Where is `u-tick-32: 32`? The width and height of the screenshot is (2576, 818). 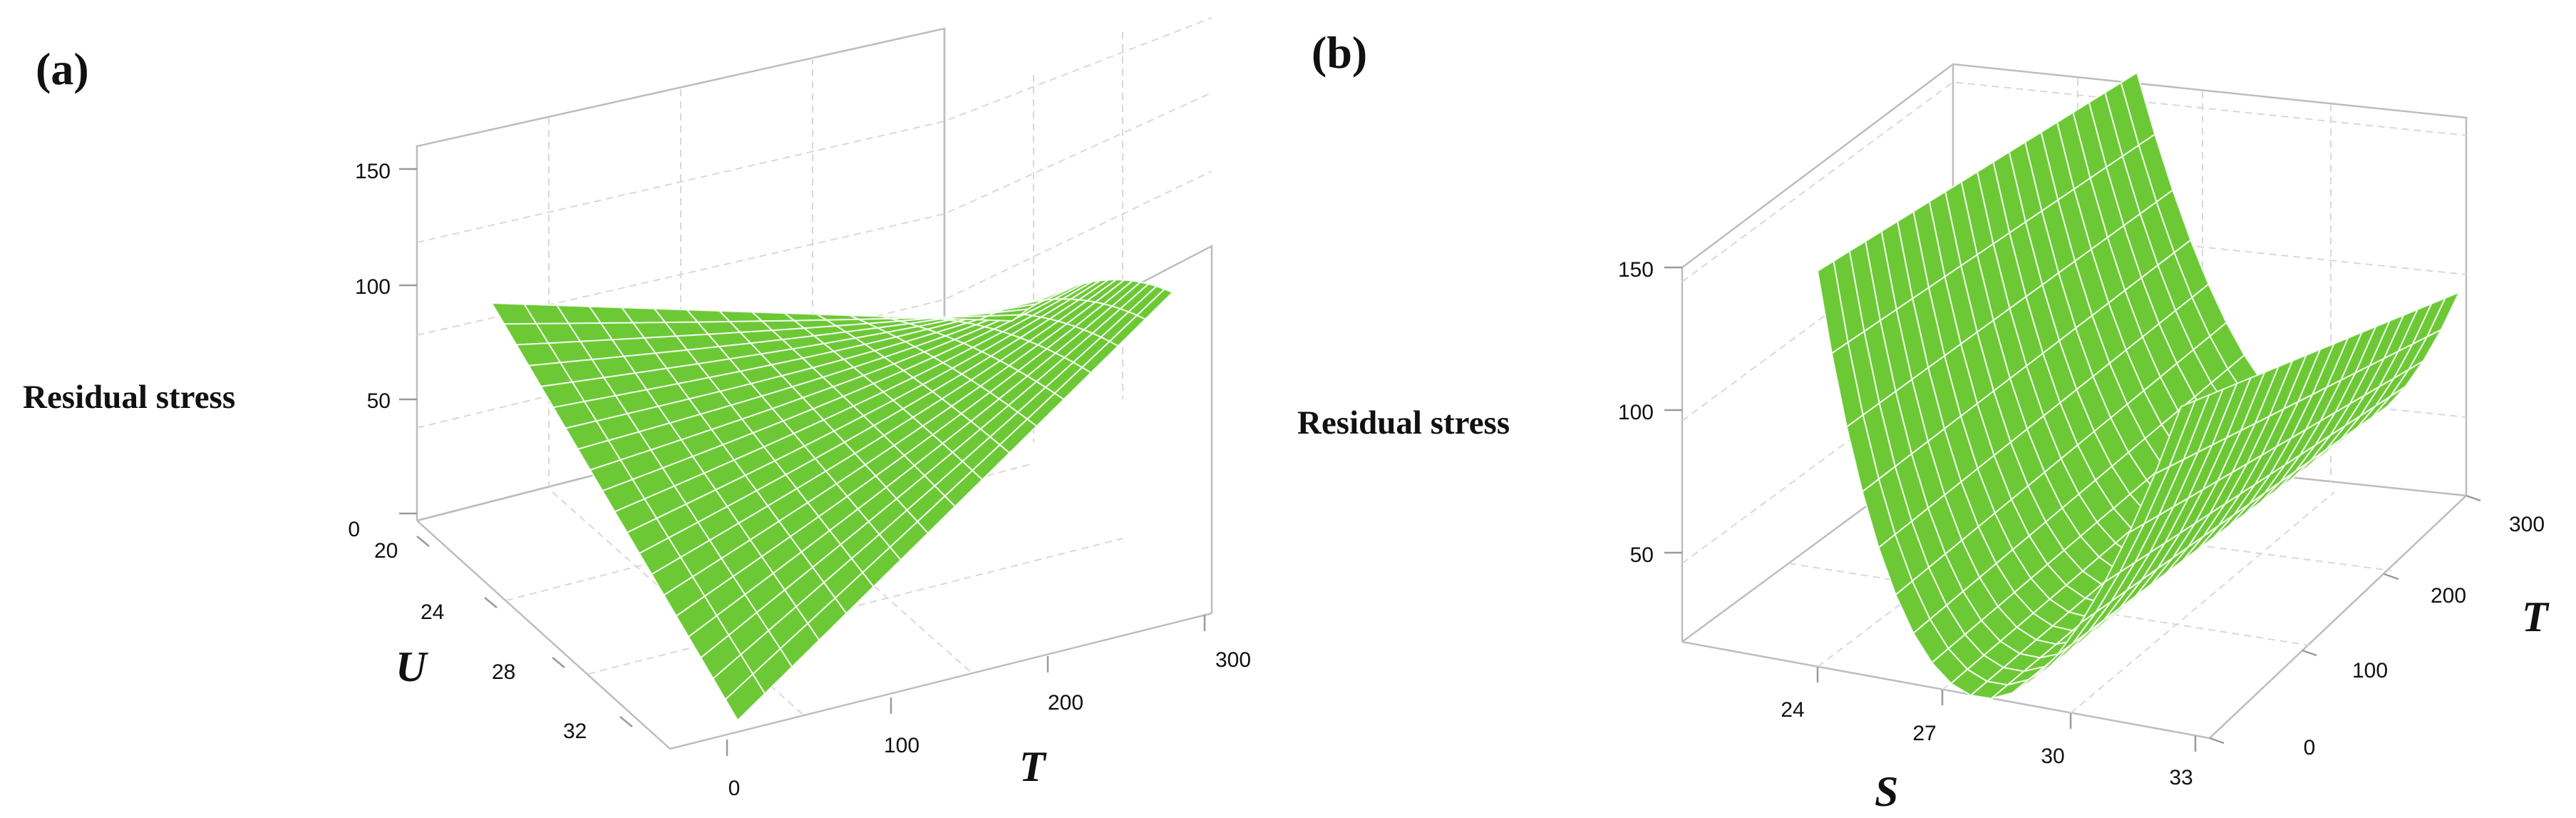 u-tick-32: 32 is located at coordinates (575, 731).